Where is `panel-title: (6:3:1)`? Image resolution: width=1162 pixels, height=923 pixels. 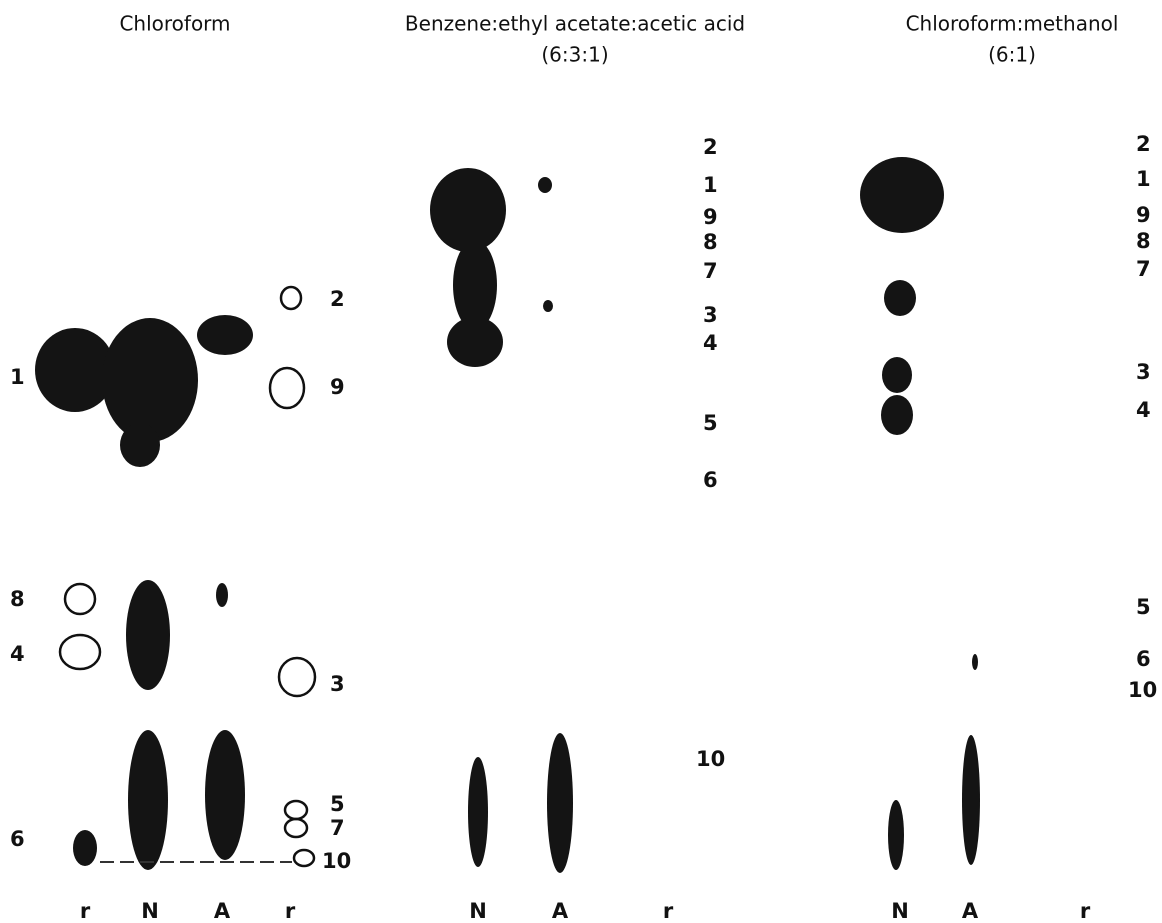
panel-title: (6:3:1) is located at coordinates (574, 55).